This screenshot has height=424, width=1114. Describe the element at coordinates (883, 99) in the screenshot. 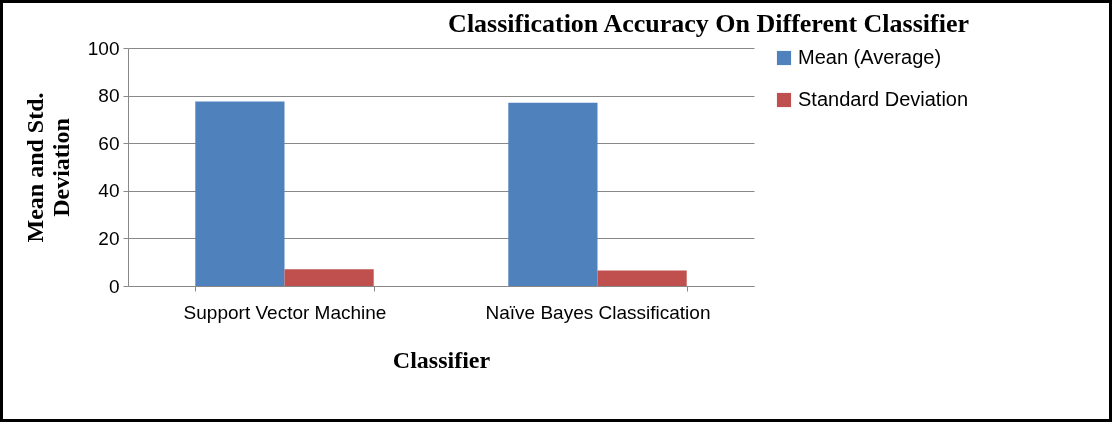

I see `legend-label: Standard Deviation` at that location.